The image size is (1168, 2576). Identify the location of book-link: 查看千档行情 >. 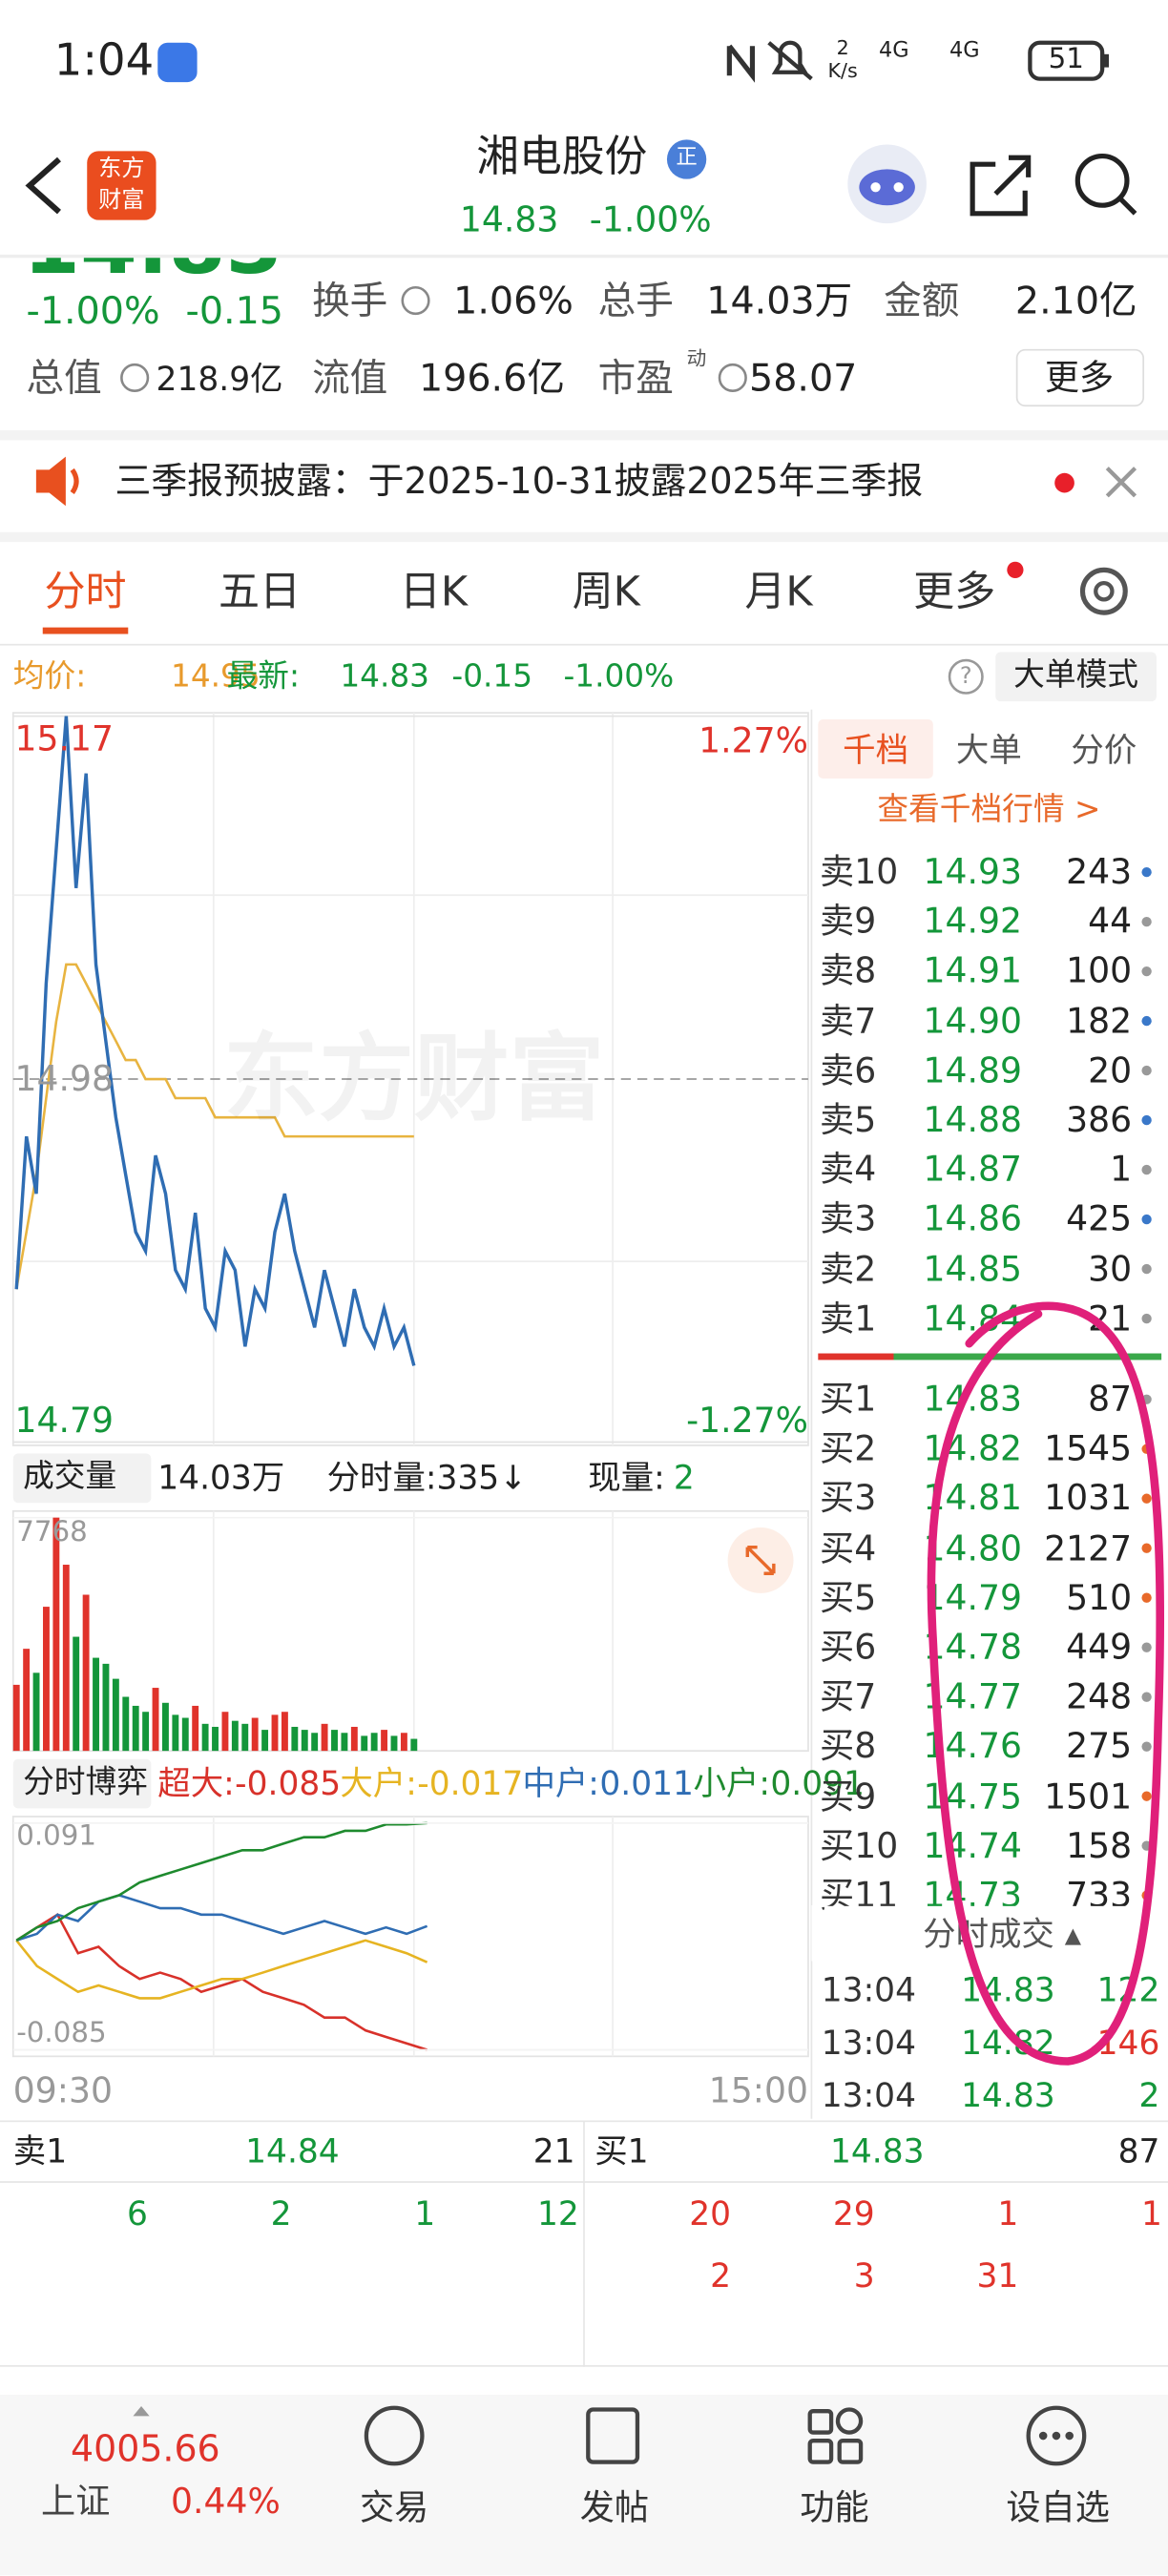
(989, 809).